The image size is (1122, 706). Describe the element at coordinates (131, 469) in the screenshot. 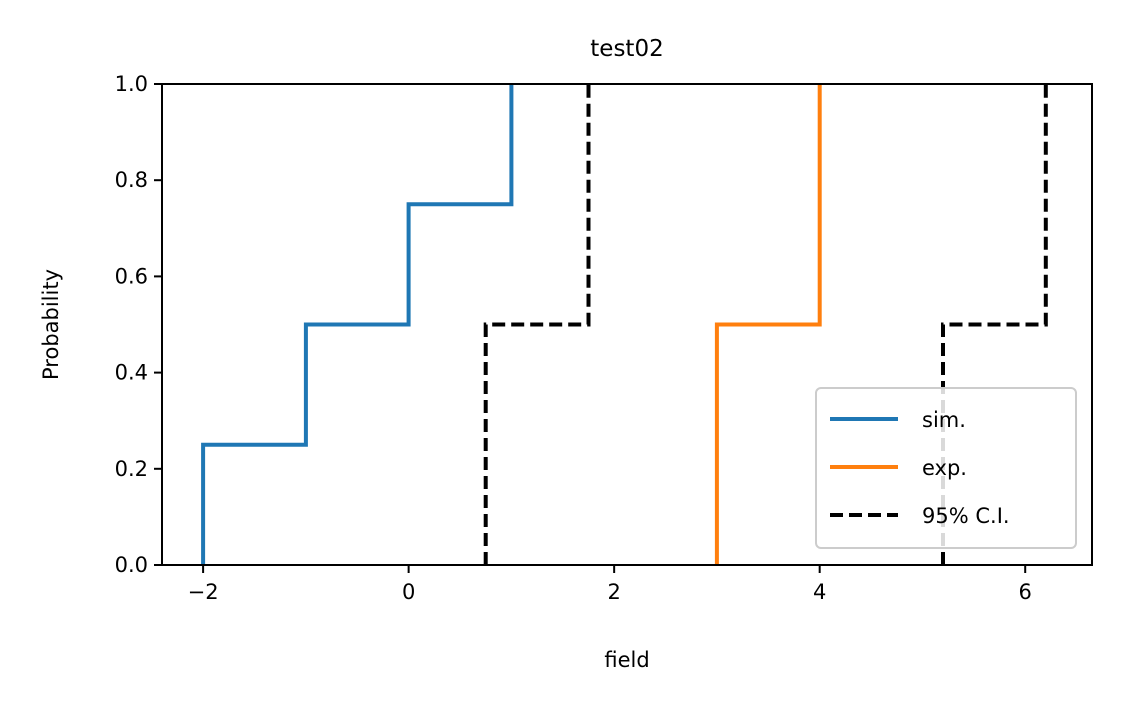

I see `y-tick-label: 0.2` at that location.